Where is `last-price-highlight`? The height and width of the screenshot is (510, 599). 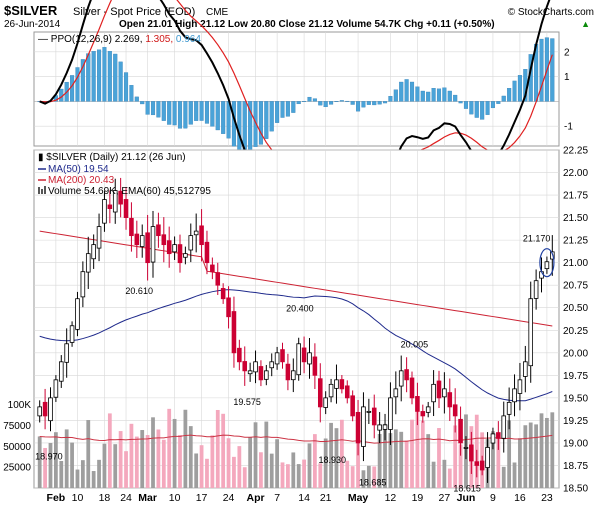 last-price-highlight is located at coordinates (547, 263).